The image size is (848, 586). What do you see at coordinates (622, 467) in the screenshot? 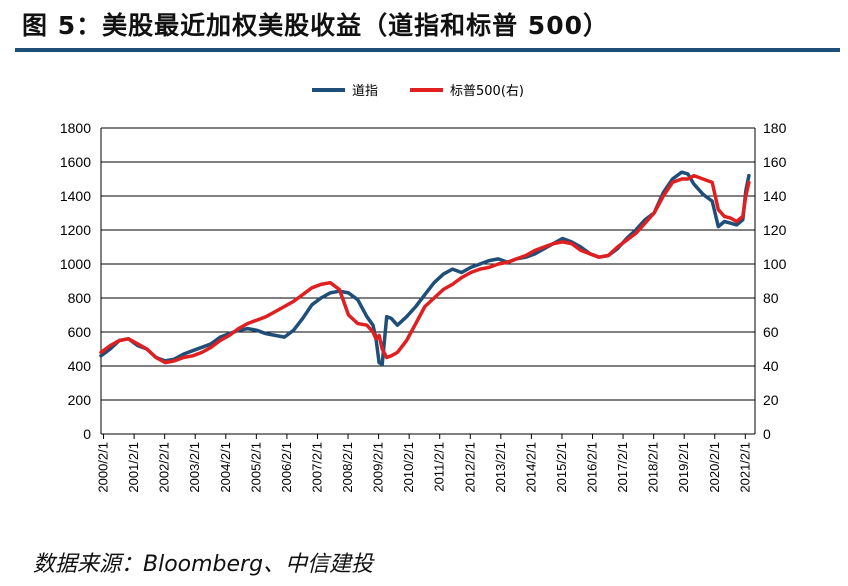
I see `x-tick-label: 2017/2/1` at bounding box center [622, 467].